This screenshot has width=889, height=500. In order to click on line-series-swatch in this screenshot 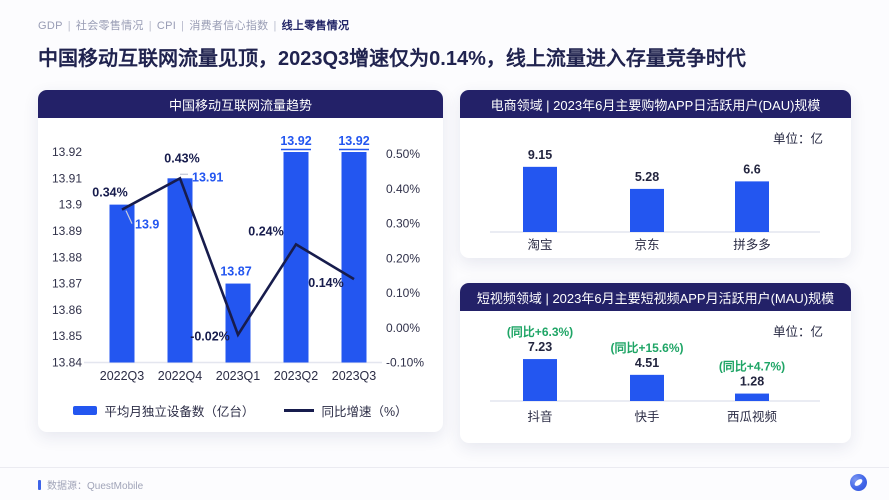, I will do `click(299, 410)`.